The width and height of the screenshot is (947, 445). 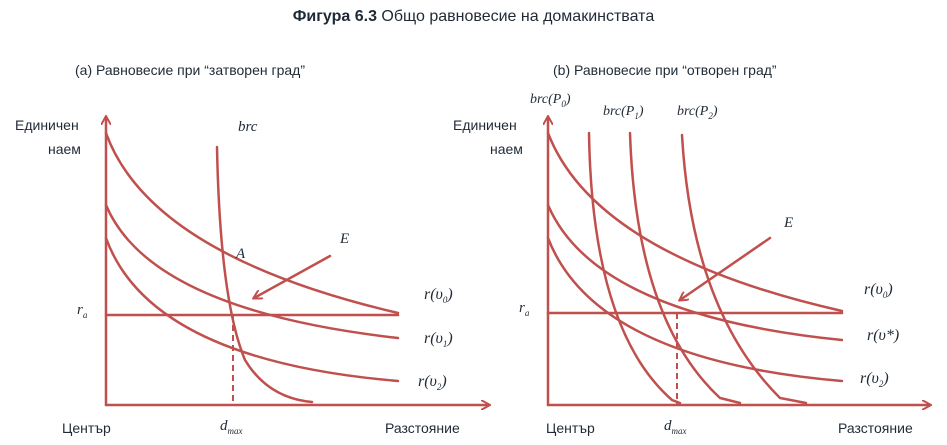 I want to click on panel-b-dmax-label: dmax, so click(x=675, y=427).